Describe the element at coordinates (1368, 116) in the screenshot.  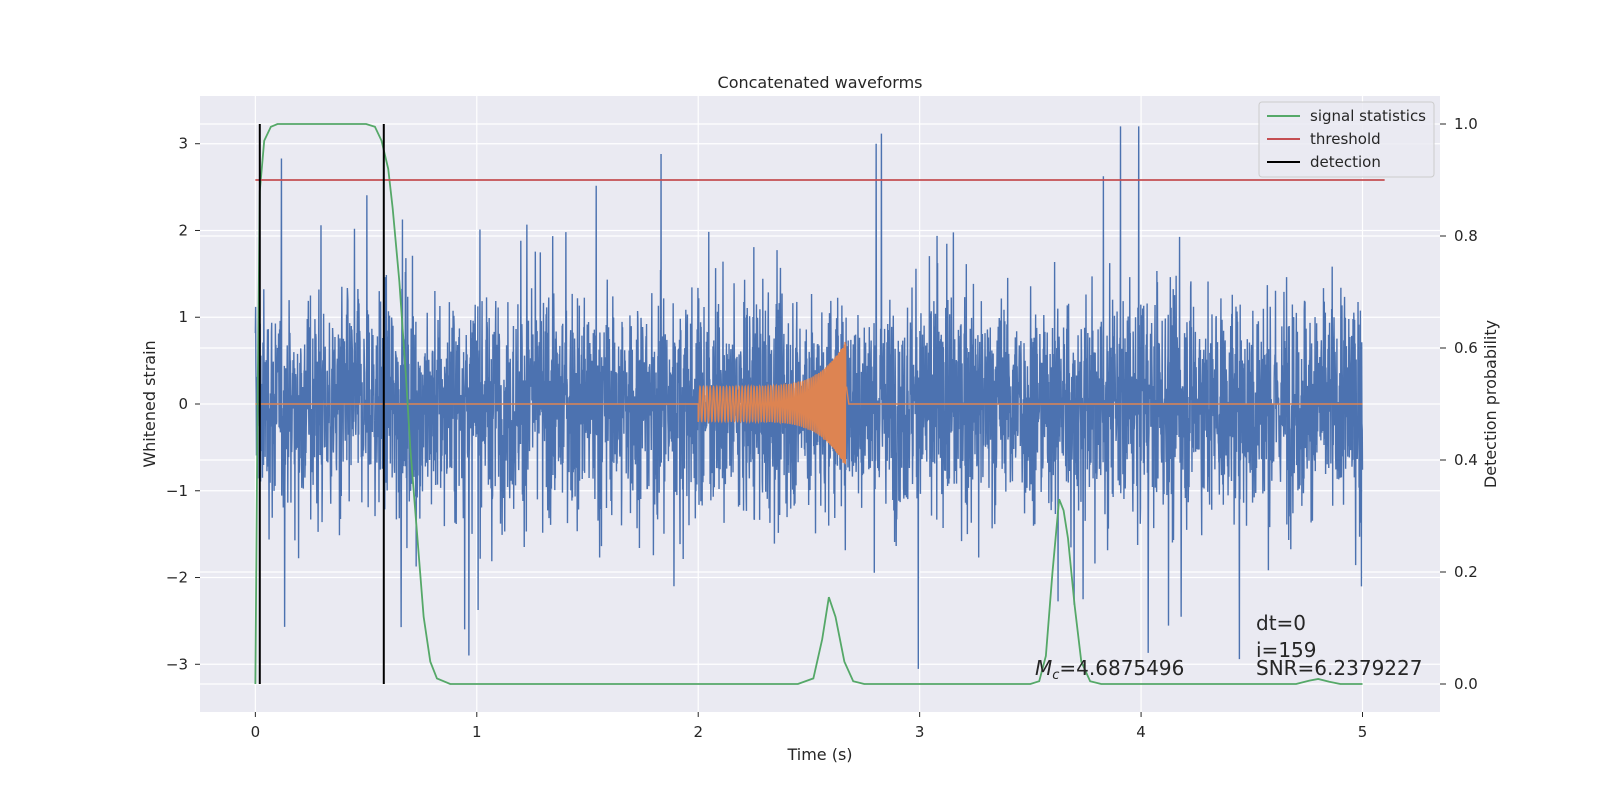
I see `legend-label-signal-statistics: signal statistics` at that location.